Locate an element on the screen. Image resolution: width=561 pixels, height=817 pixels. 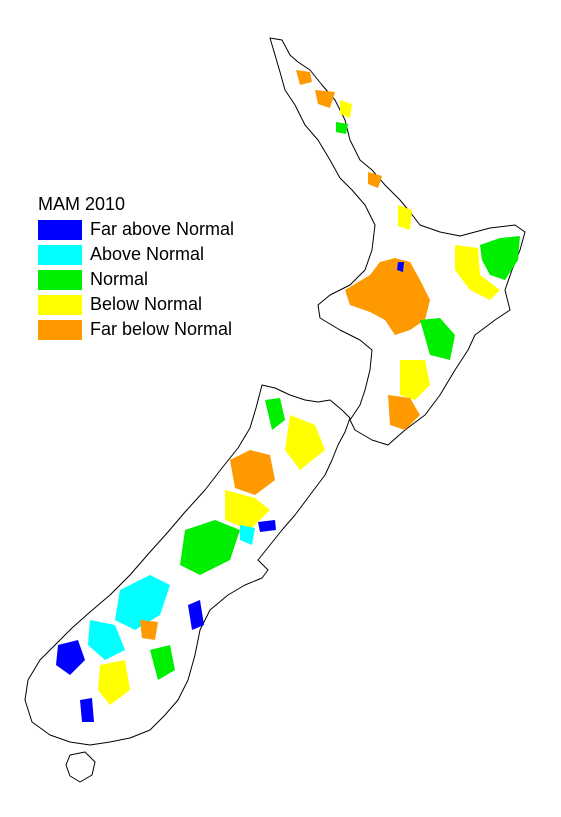
legend-label: Normal is located at coordinates (119, 279).